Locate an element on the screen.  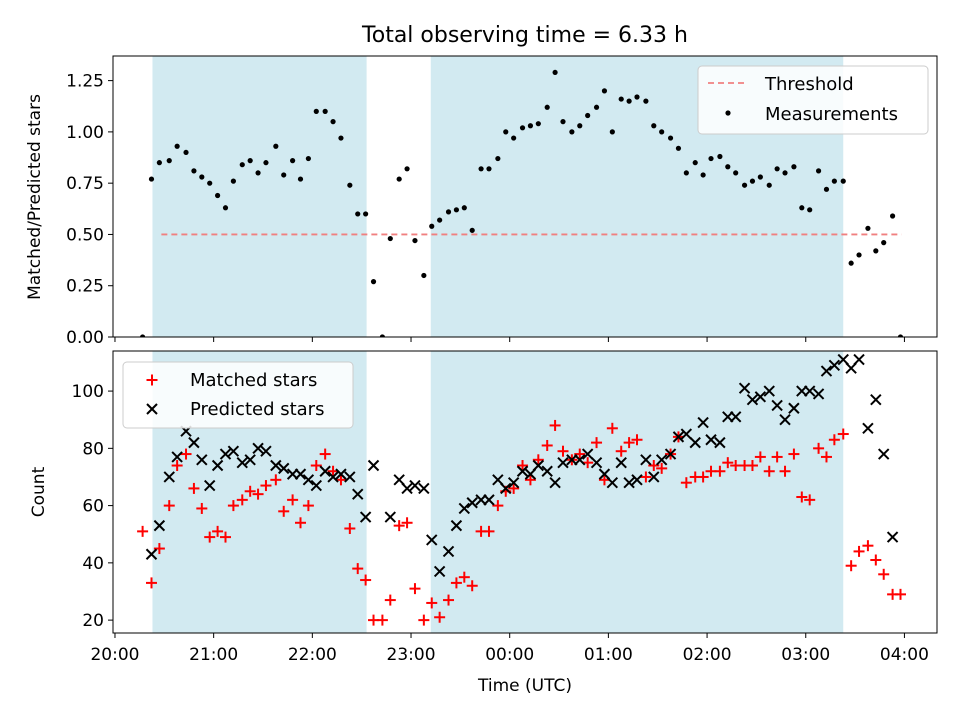
legend-predicted-label: Predicted stars is located at coordinates (257, 409).